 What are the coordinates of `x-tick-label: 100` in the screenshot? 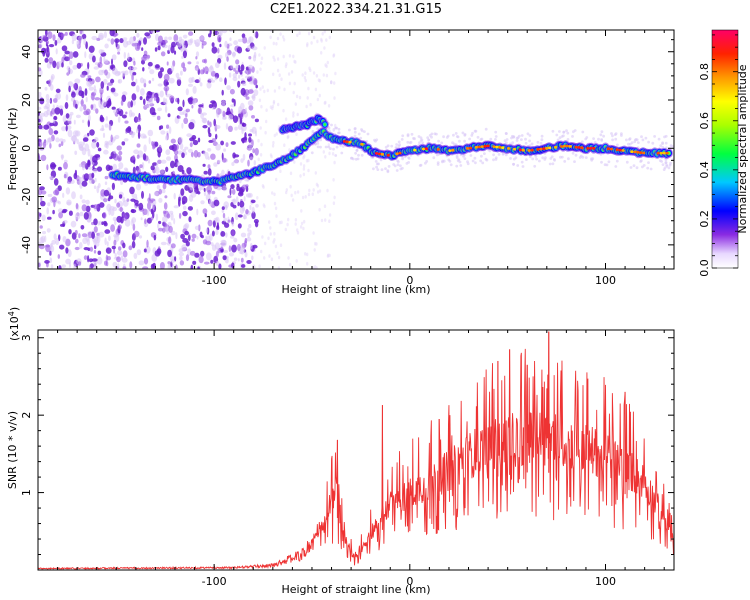 It's located at (605, 280).